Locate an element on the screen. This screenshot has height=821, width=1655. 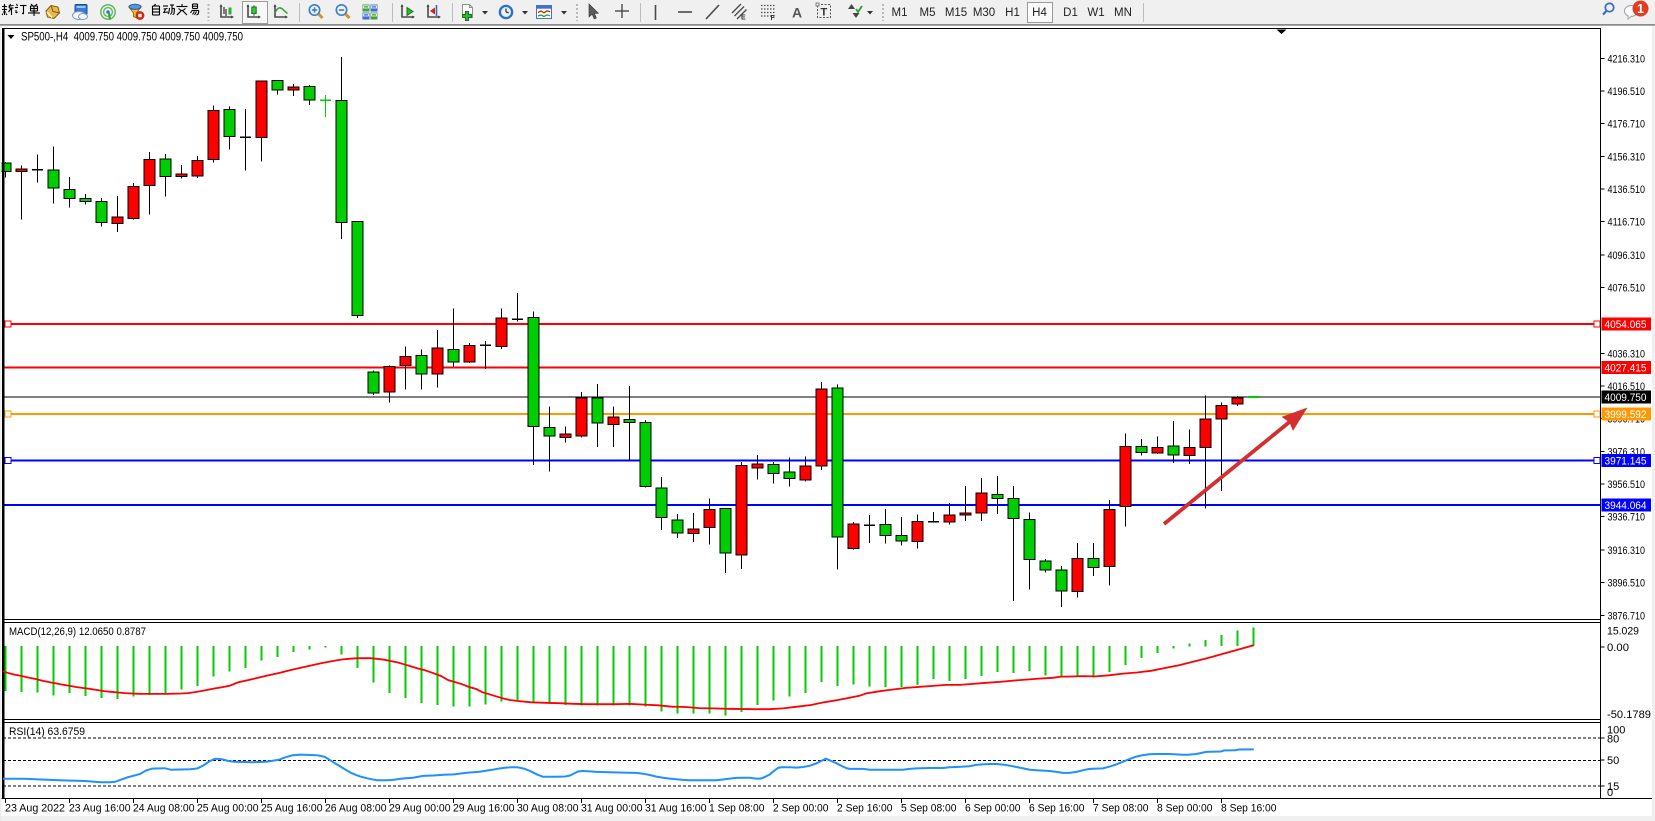
svg-text: 4176.710 is located at coordinates (1627, 124).